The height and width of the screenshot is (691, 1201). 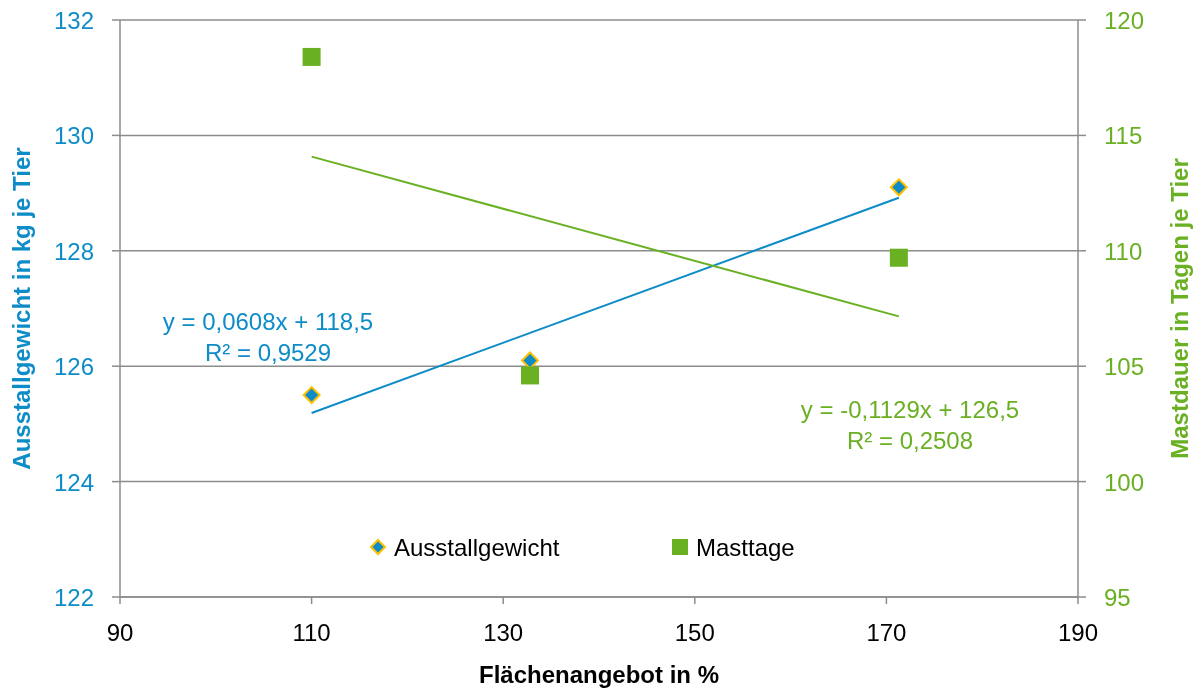 What do you see at coordinates (694, 632) in the screenshot?
I see `x-tick-label: 150` at bounding box center [694, 632].